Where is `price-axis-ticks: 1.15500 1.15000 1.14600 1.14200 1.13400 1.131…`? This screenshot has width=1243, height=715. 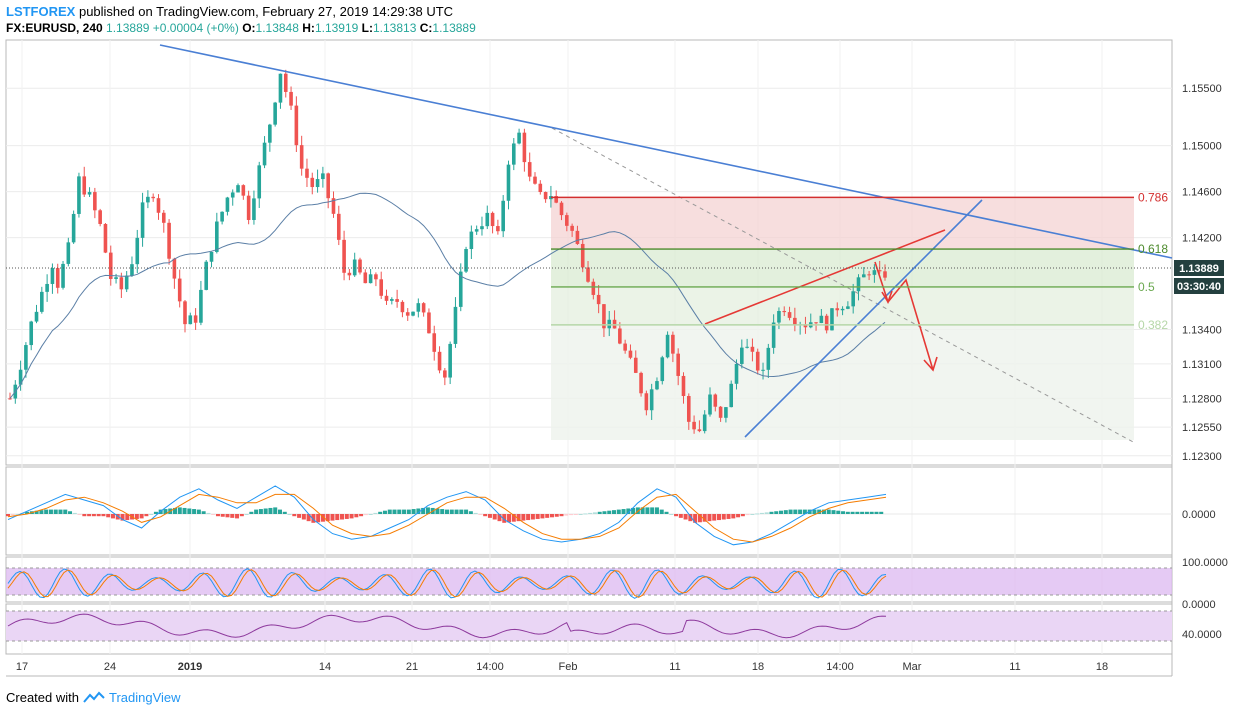 price-axis-ticks: 1.15500 1.15000 1.14600 1.14200 1.13400 1.131… is located at coordinates (1202, 273).